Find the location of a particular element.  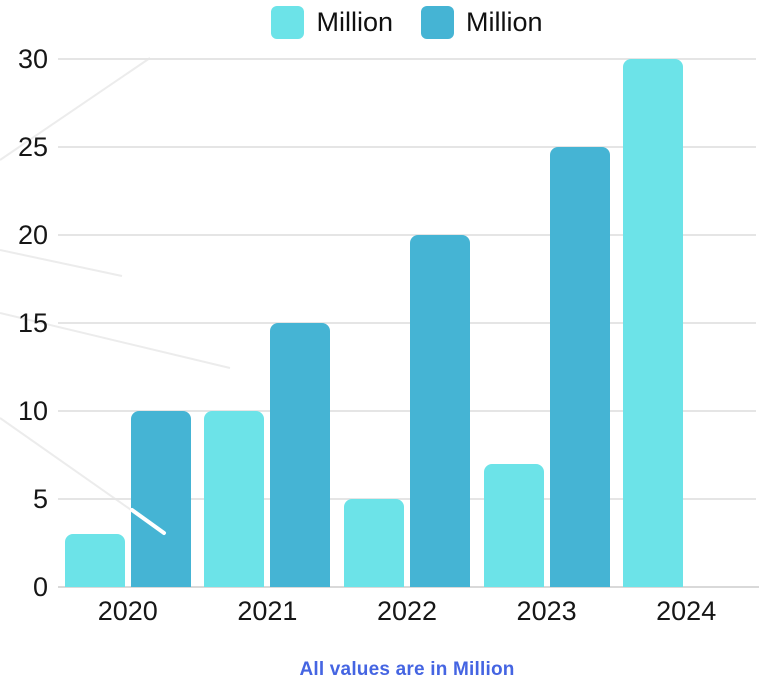

bar-series1-2020 is located at coordinates (94, 560).